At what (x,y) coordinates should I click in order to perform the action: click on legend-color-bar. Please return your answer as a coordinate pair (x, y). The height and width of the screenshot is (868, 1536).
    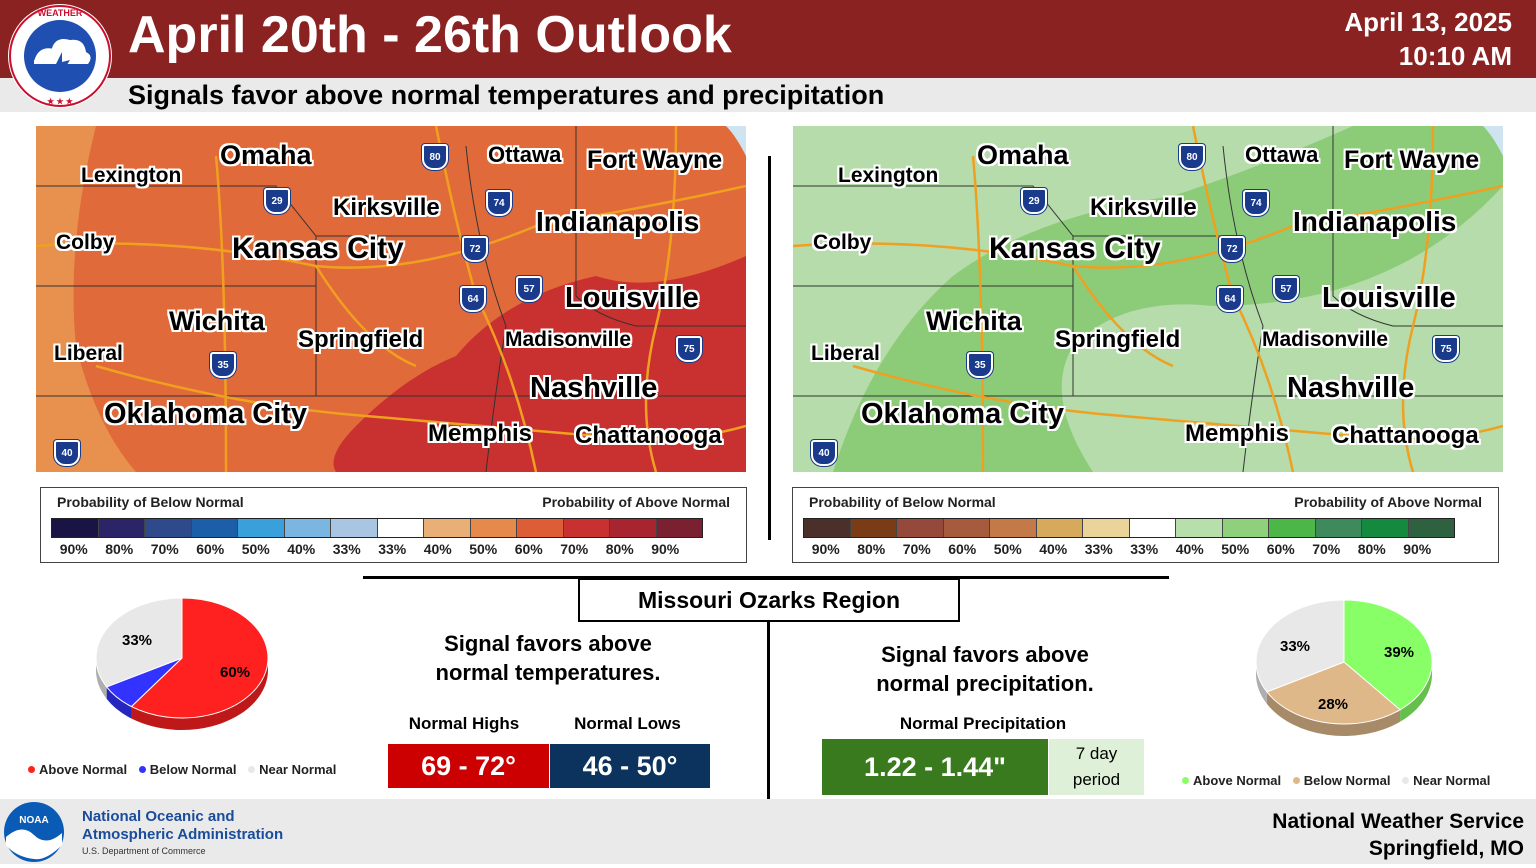
    Looking at the image, I should click on (377, 528).